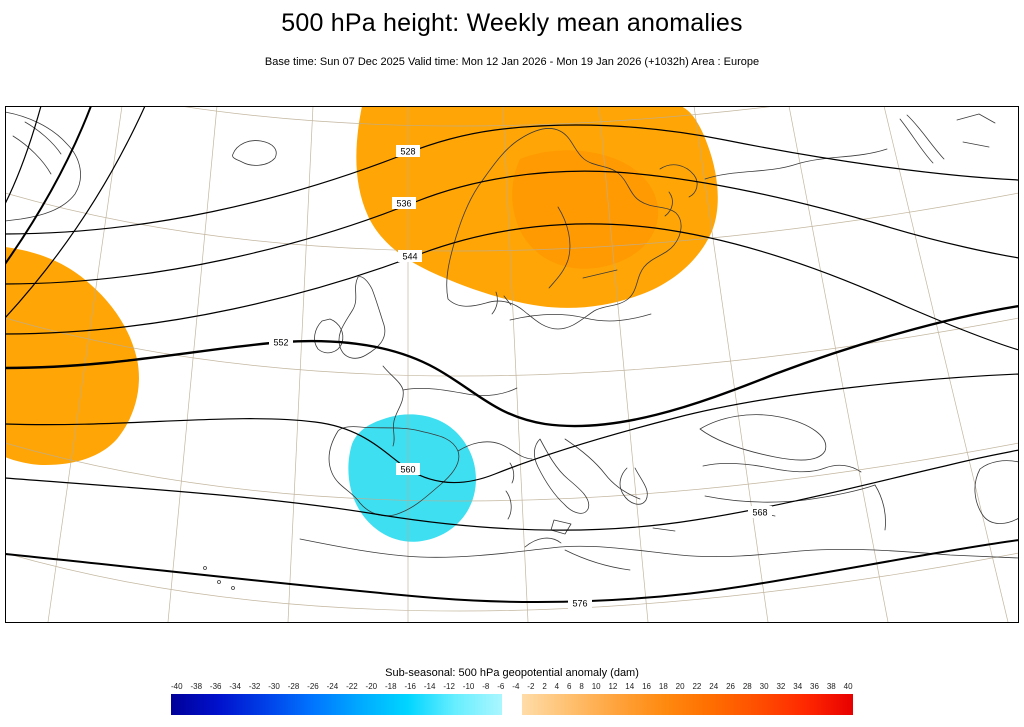 The image size is (1024, 727). I want to click on colorbar-tick: -8, so click(486, 686).